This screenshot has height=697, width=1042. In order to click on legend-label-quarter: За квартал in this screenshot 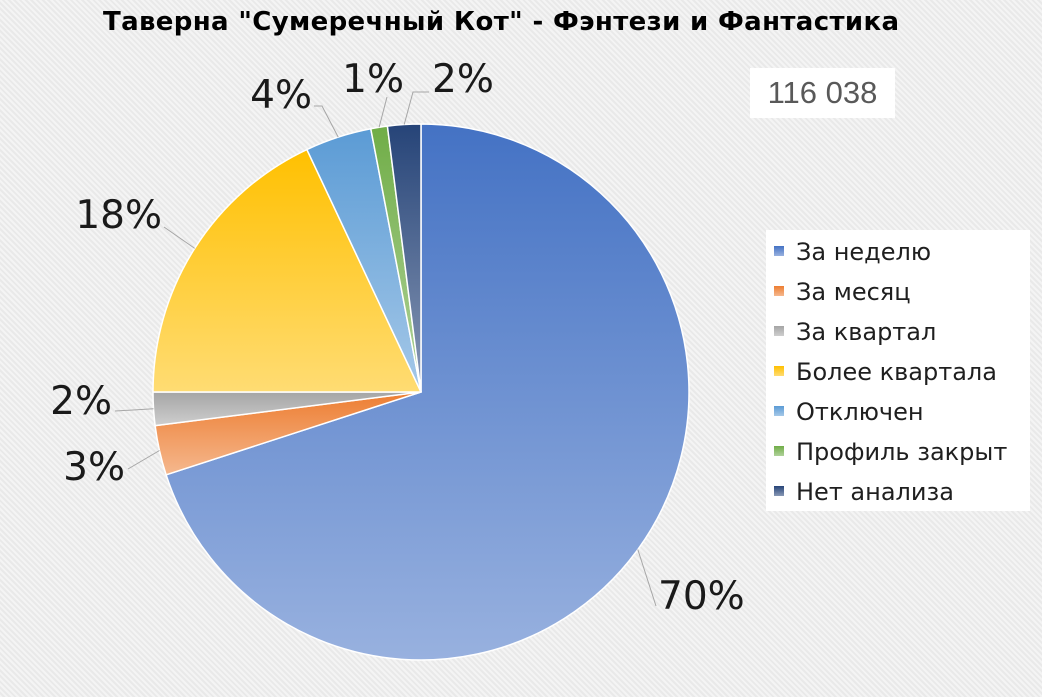, I will do `click(866, 332)`.